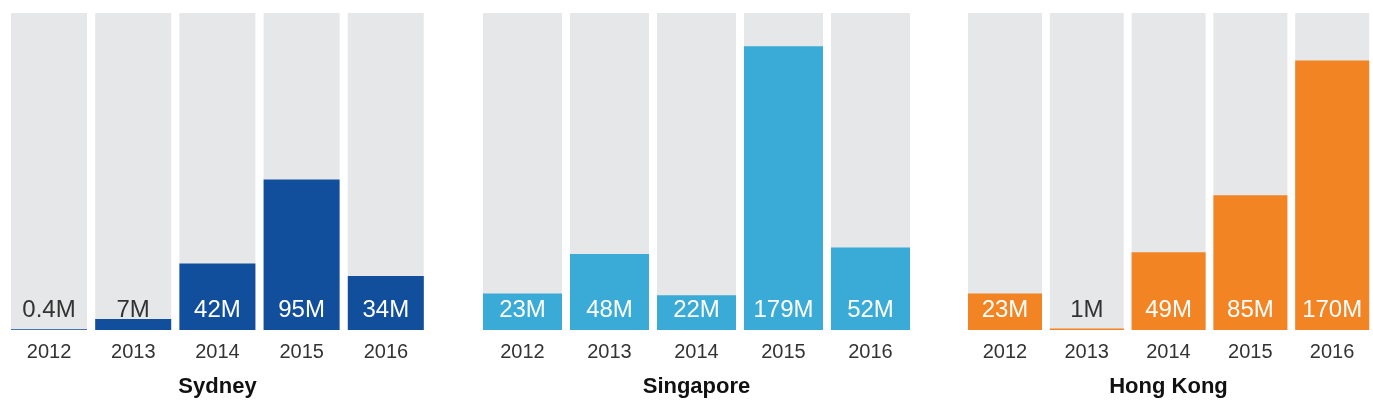 This screenshot has height=401, width=1373. Describe the element at coordinates (696, 386) in the screenshot. I see `text: Singapore` at that location.